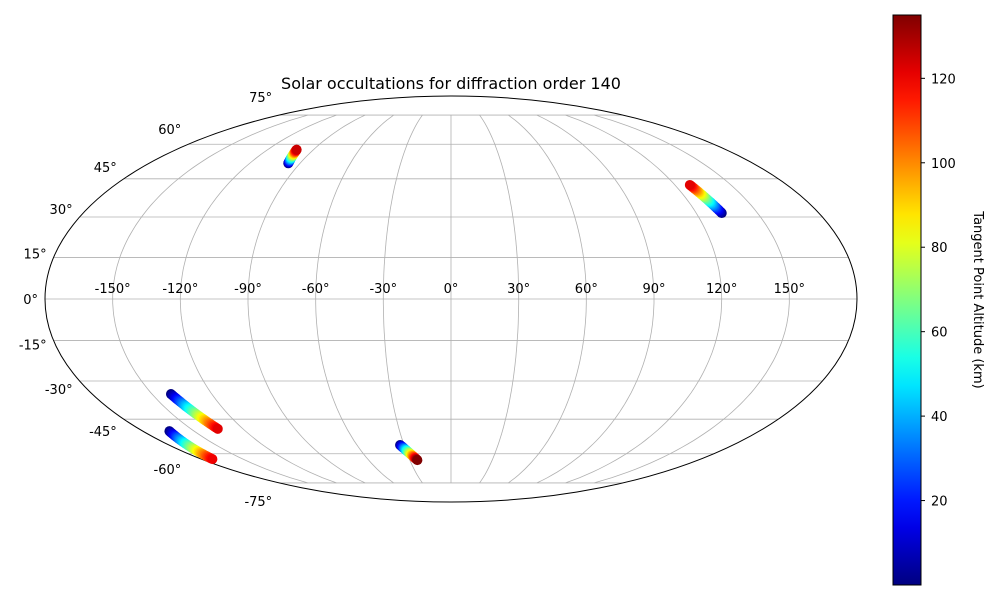 The image size is (1000, 604). I want to click on longitude-tick-label: -90°, so click(248, 289).